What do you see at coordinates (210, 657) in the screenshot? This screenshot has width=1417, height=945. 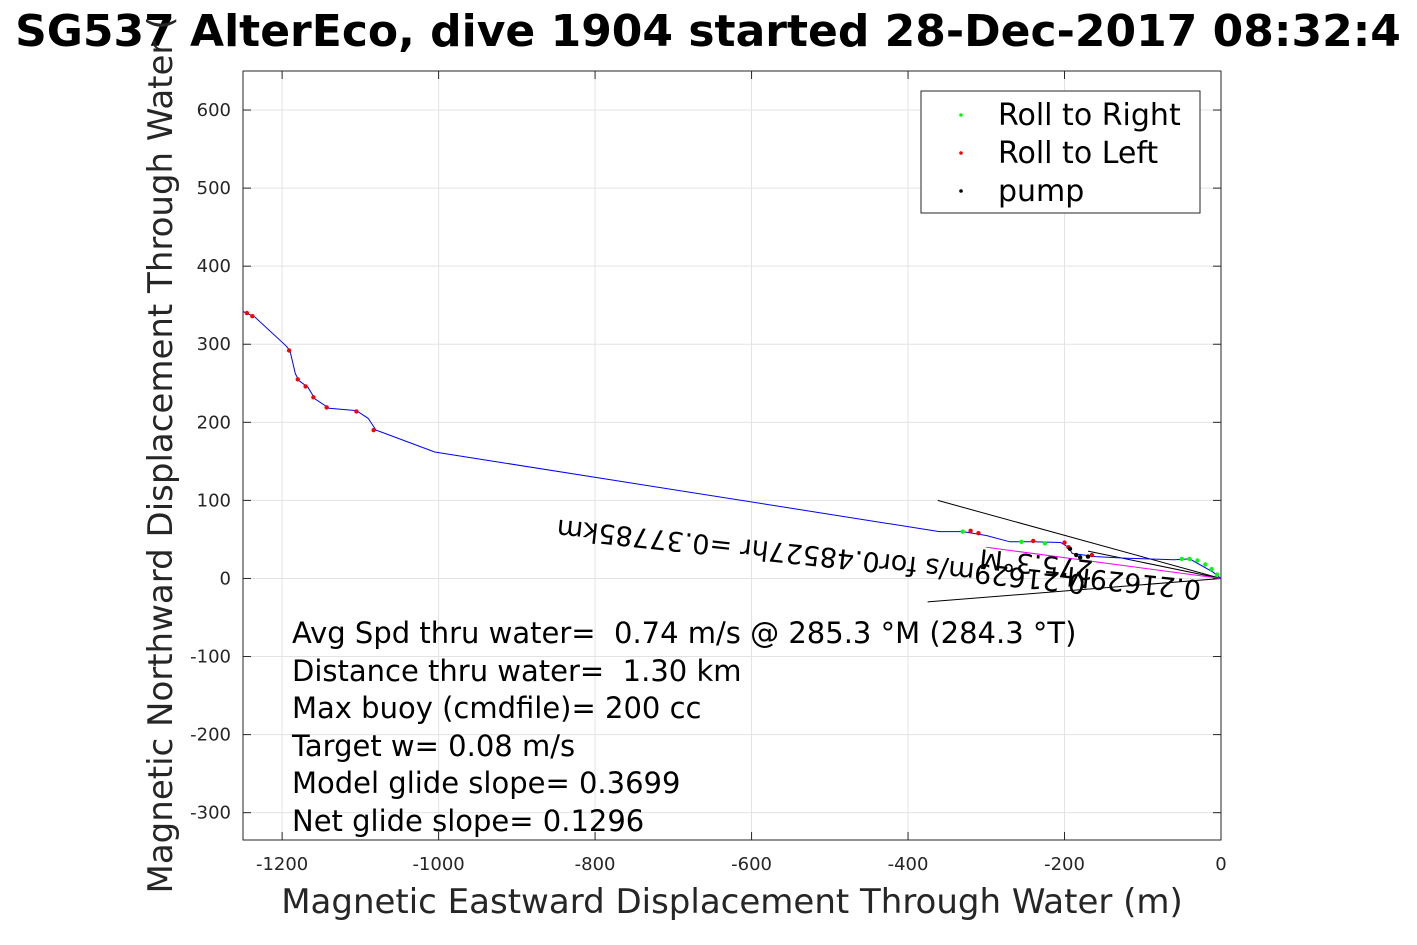 I see `y-tick-label: -100` at bounding box center [210, 657].